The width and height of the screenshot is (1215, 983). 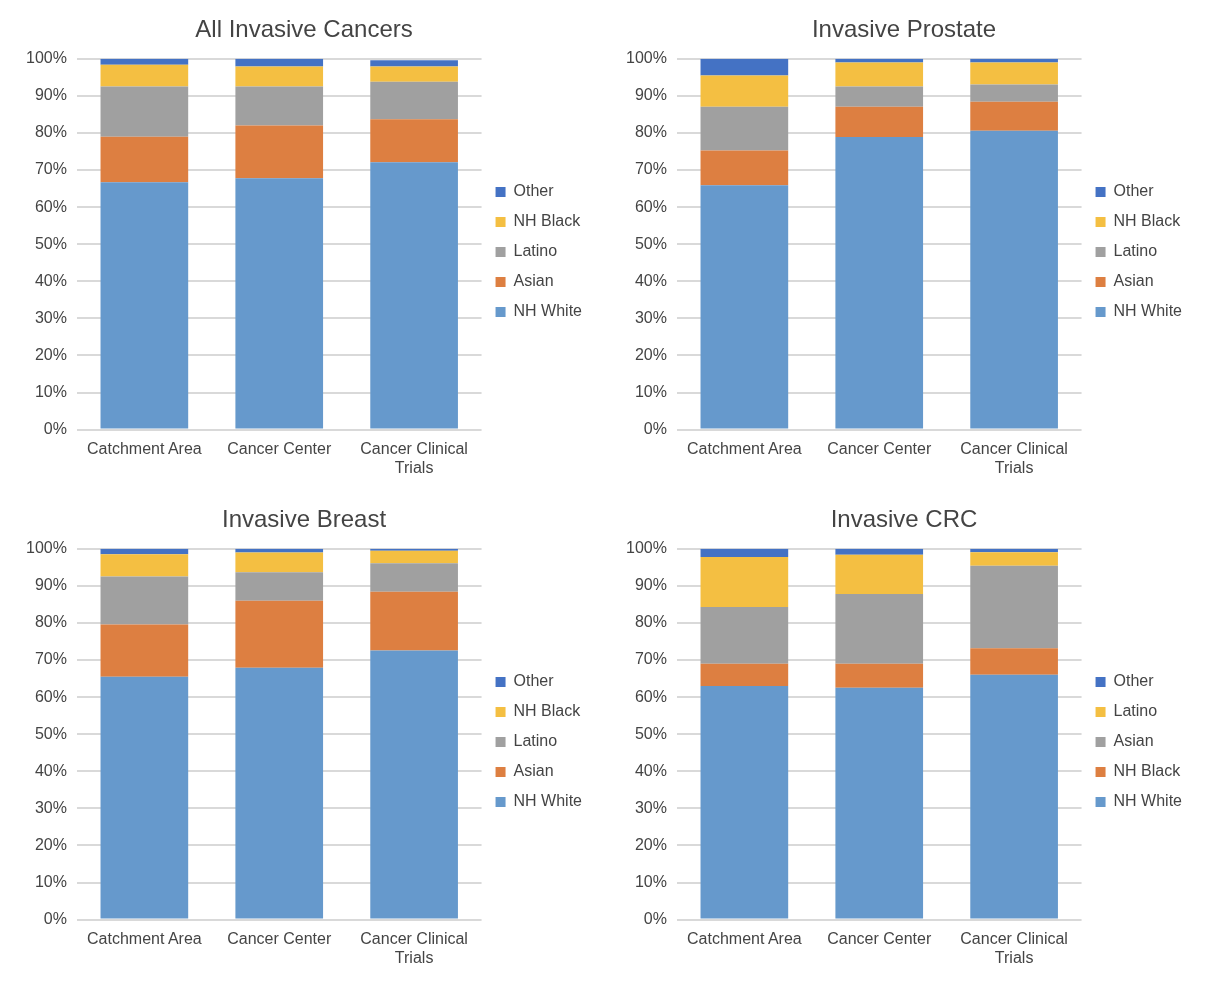 What do you see at coordinates (304, 519) in the screenshot?
I see `chart-title: Invasive Breast` at bounding box center [304, 519].